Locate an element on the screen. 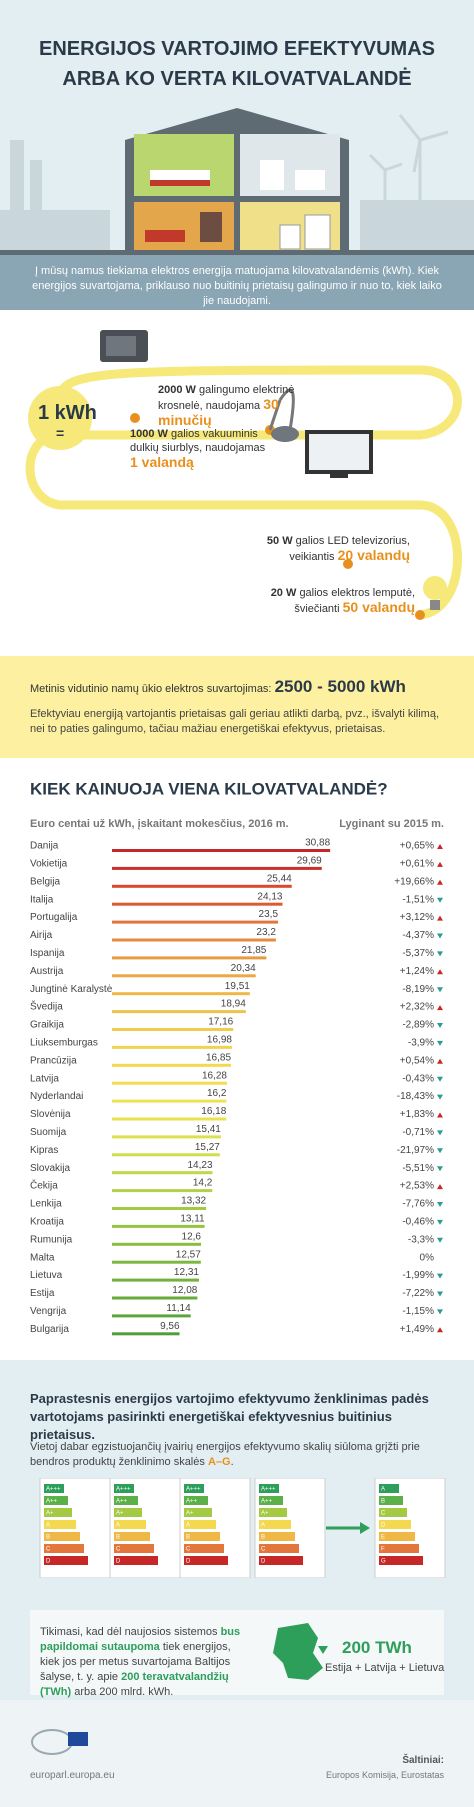 The image size is (474, 1807). change-label: -2,89% is located at coordinates (418, 1025).